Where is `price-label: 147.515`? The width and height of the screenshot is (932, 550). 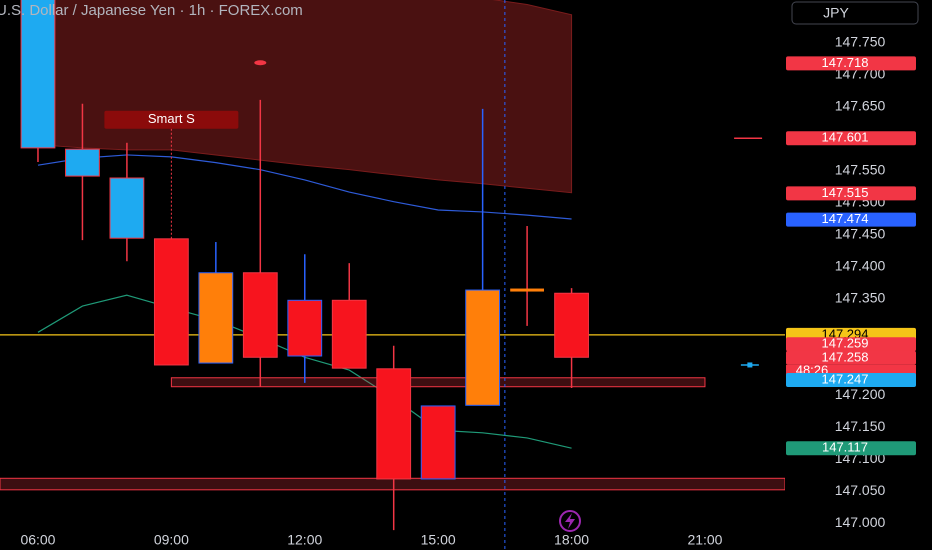
price-label: 147.515 is located at coordinates (845, 192).